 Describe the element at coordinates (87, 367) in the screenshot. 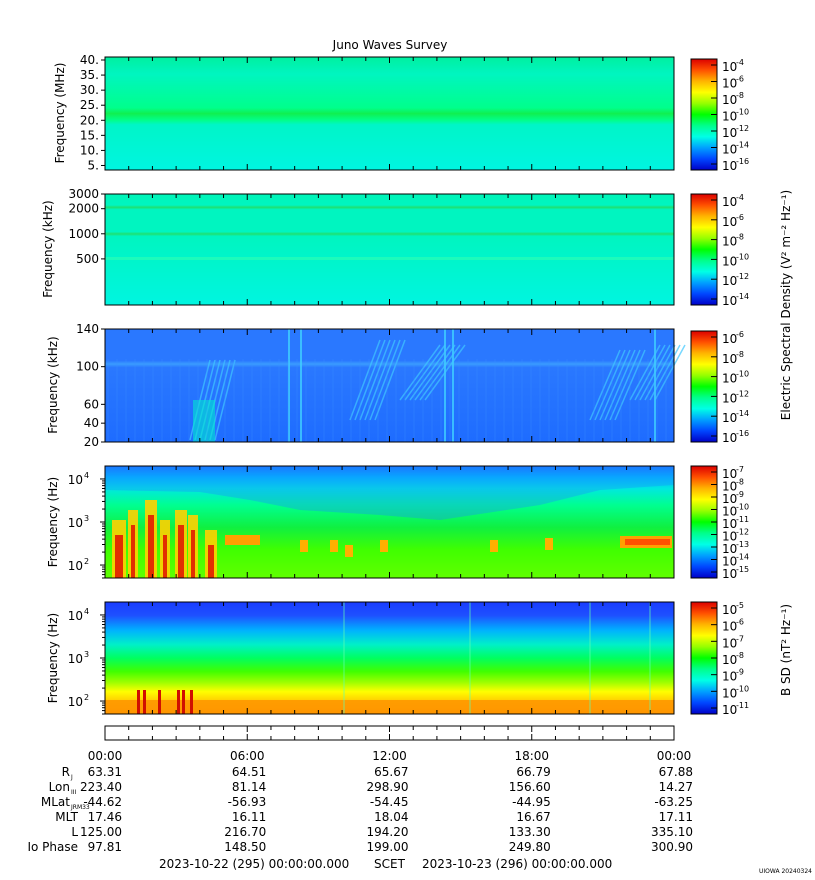

I see `ytick-label: 100` at that location.